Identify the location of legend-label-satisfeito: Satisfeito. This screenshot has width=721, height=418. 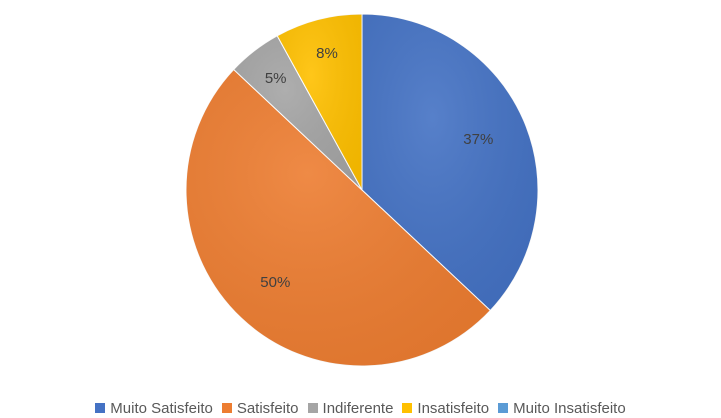
(267, 408).